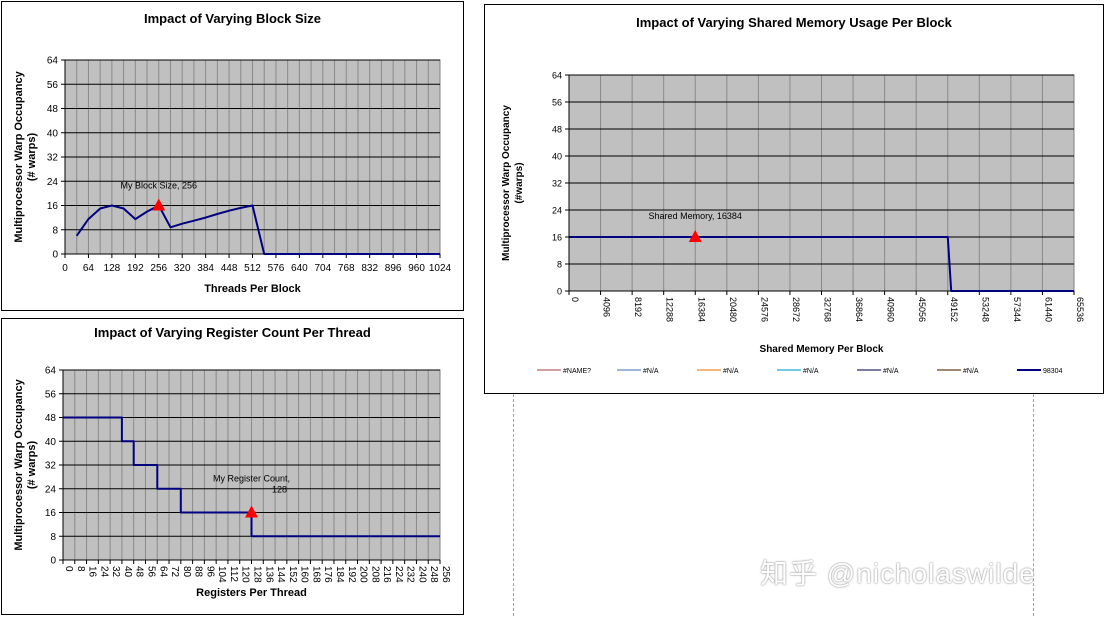 This screenshot has height=619, width=1105. What do you see at coordinates (607, 307) in the screenshot?
I see `x-tick-label: 4096` at bounding box center [607, 307].